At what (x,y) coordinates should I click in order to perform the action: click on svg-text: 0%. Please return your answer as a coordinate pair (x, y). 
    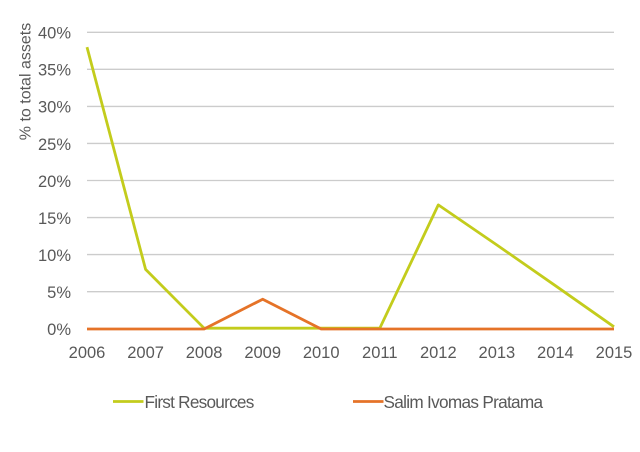
    Looking at the image, I should click on (59, 330).